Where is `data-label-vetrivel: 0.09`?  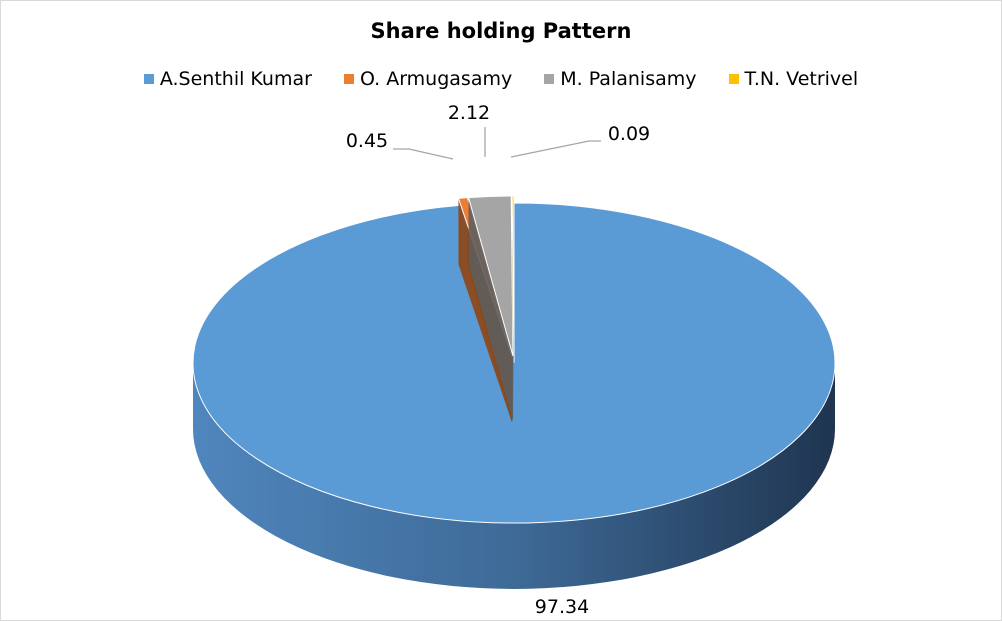
data-label-vetrivel: 0.09 is located at coordinates (629, 134).